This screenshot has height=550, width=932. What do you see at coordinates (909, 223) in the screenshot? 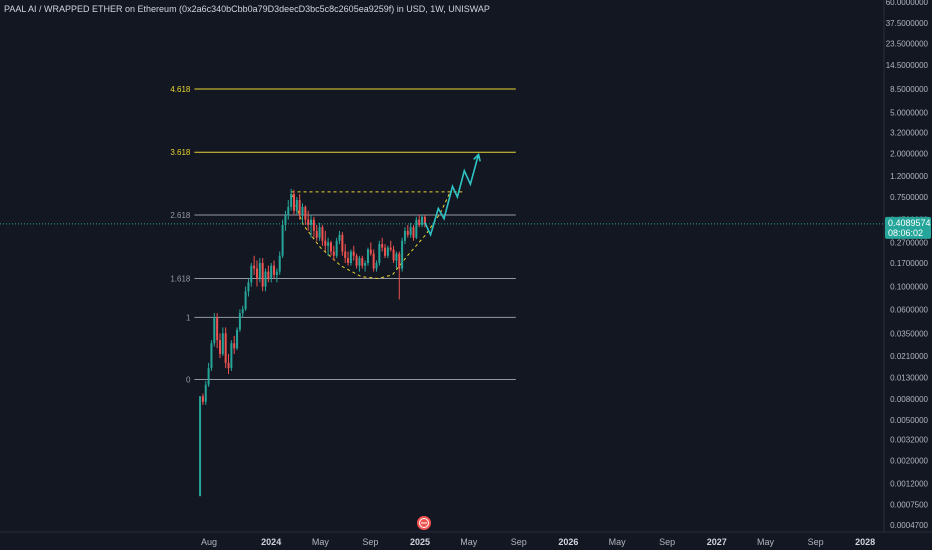
I see `price-tag-value: 0.4089574` at bounding box center [909, 223].